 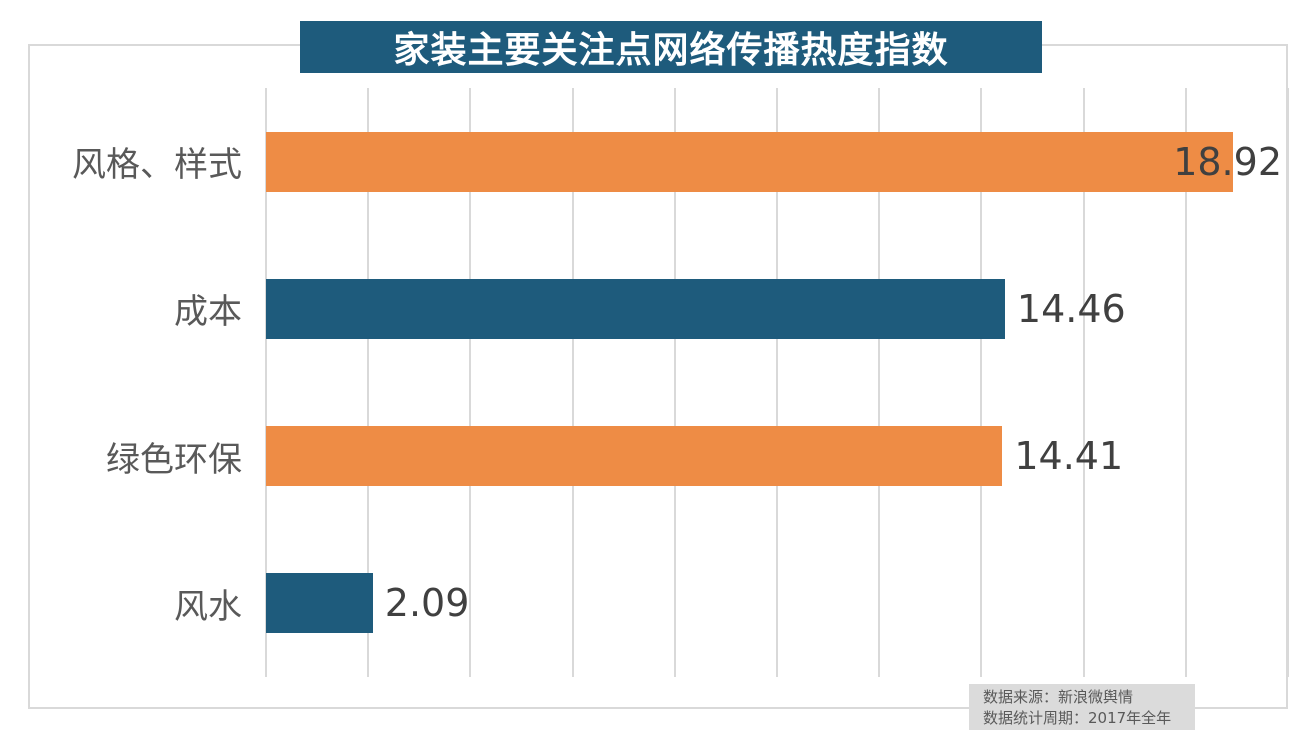 I want to click on value-label: 2.09, so click(x=427, y=603).